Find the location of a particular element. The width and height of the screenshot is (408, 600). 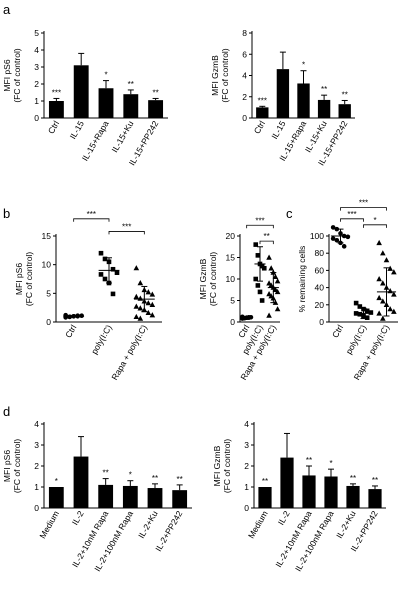

y-axis-label: % remaining cells is located at coordinates (302, 279).